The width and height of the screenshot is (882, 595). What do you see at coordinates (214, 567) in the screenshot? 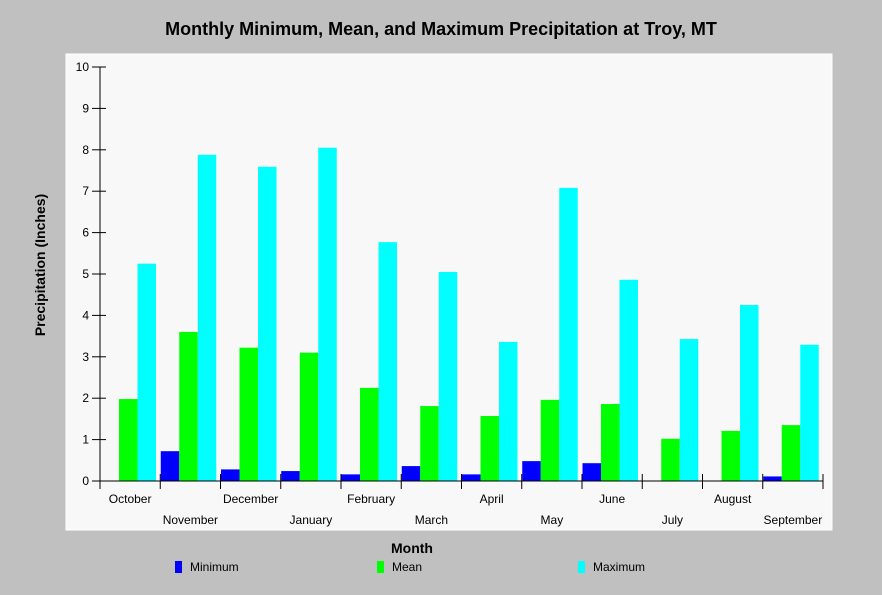
I see `legend-label-minimum: Minimum` at bounding box center [214, 567].